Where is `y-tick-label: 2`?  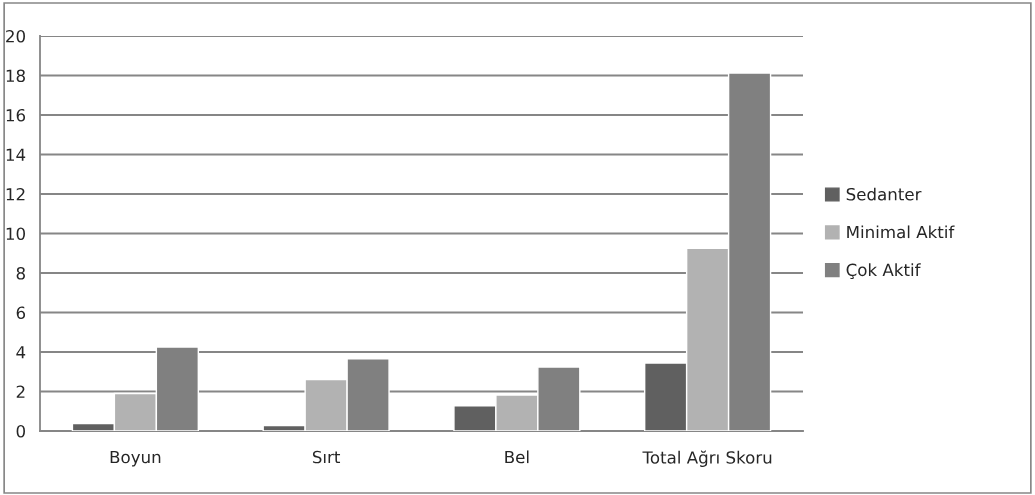
y-tick-label: 2 is located at coordinates (20, 391).